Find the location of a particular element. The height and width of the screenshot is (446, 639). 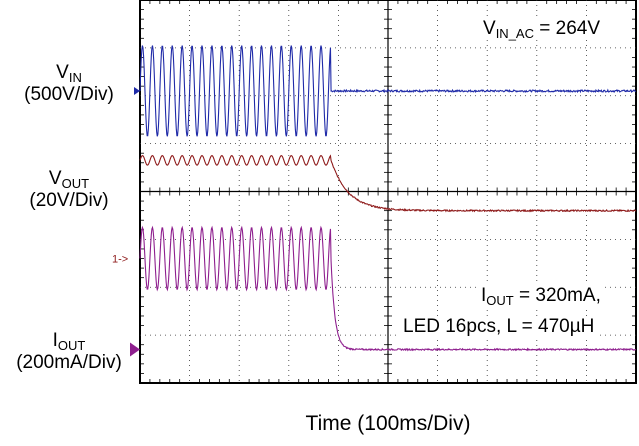

x-axis-label: Time (100ms/Div) is located at coordinates (388, 423).